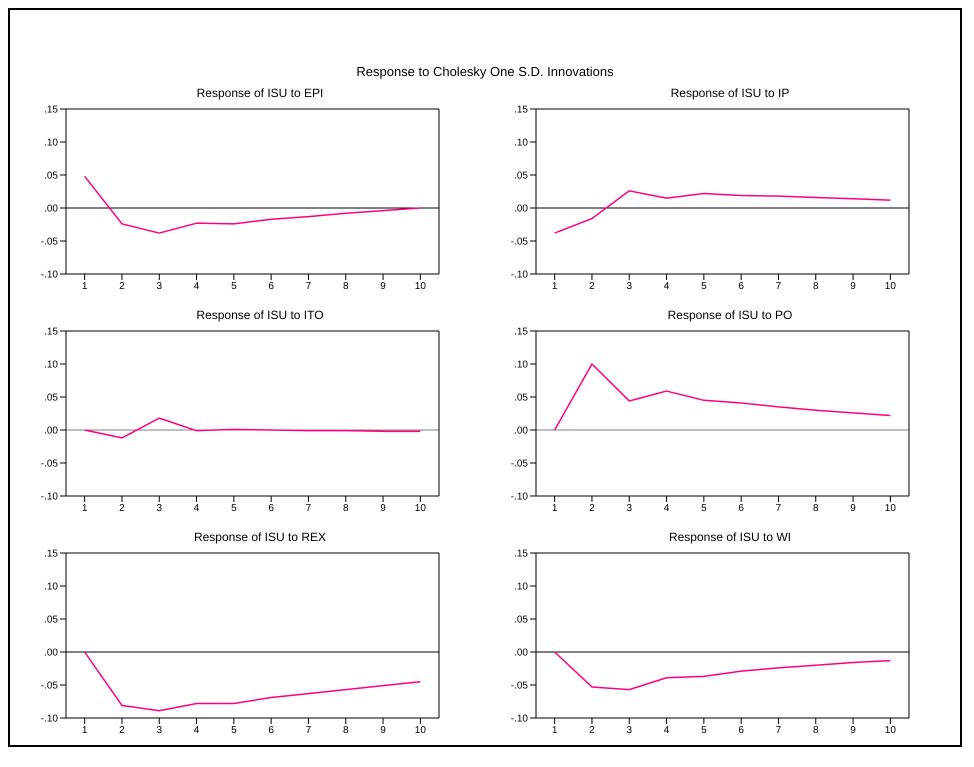 The image size is (974, 767). What do you see at coordinates (260, 538) in the screenshot?
I see `chart-title: Response of ISU to REX` at bounding box center [260, 538].